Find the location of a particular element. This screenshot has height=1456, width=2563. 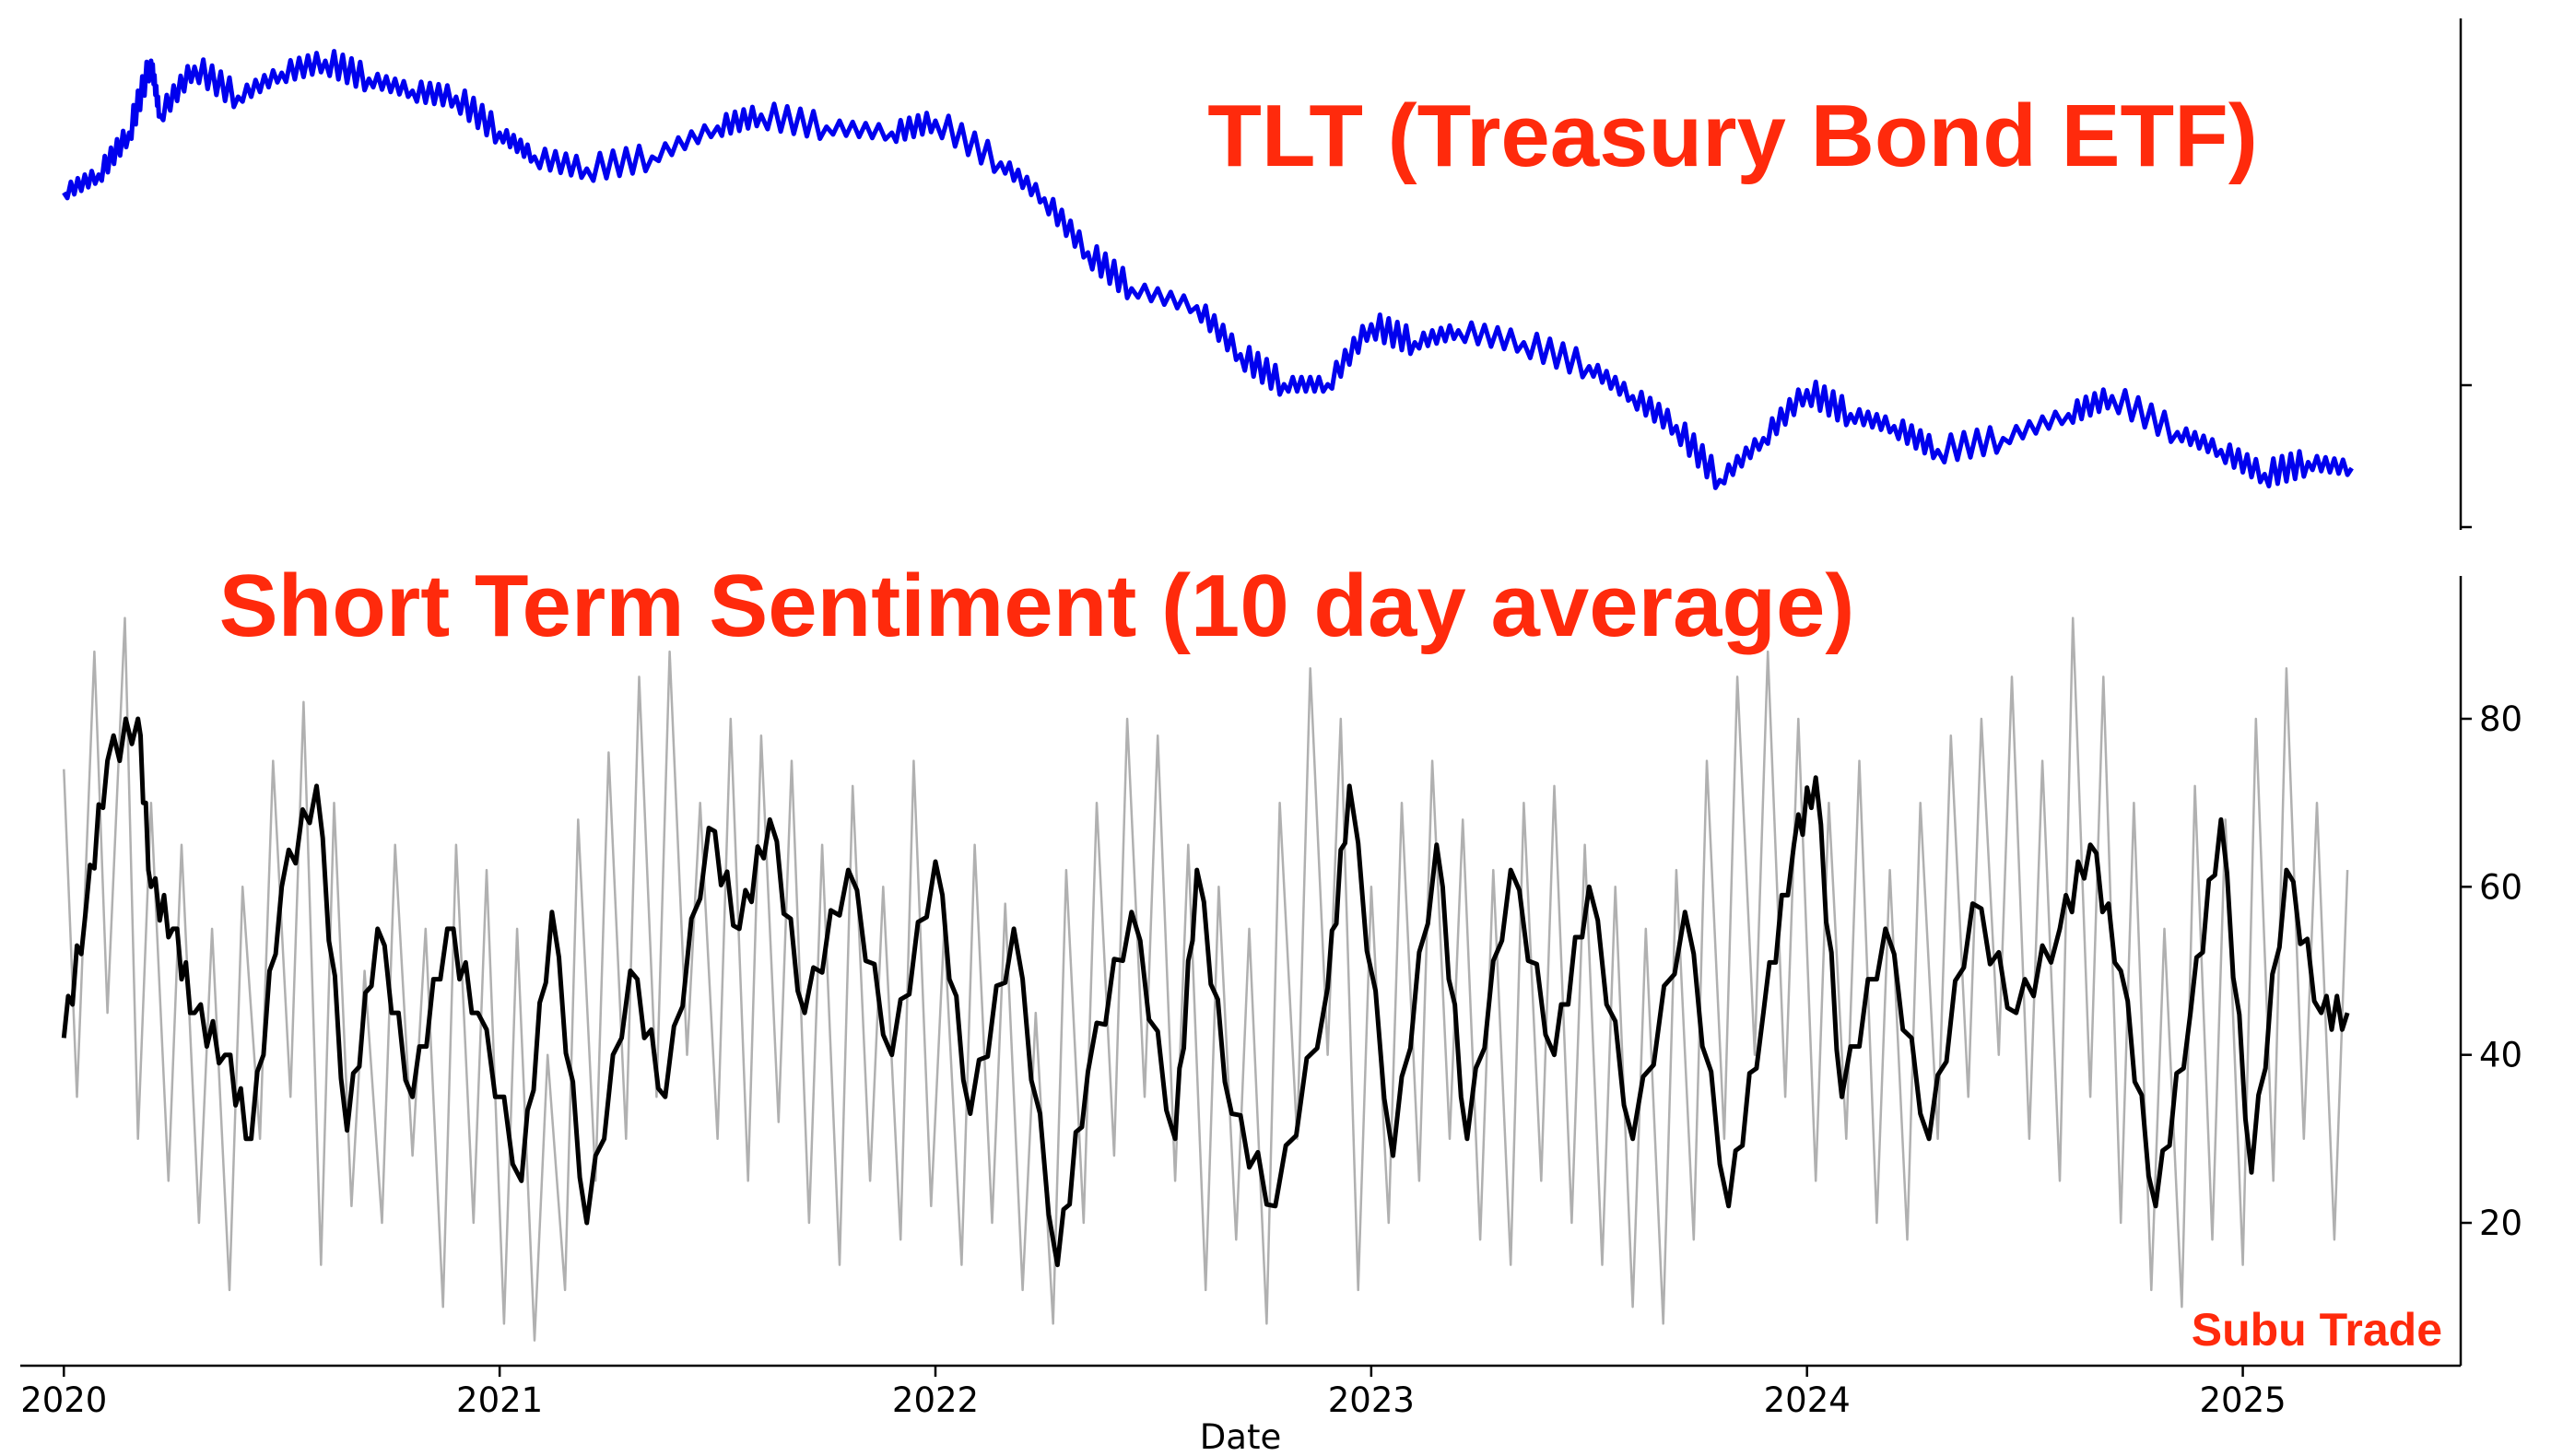

sentiment-x-axis-ticks: 2020 2021 2022 2023 2024 2025 is located at coordinates (1154, 1393).